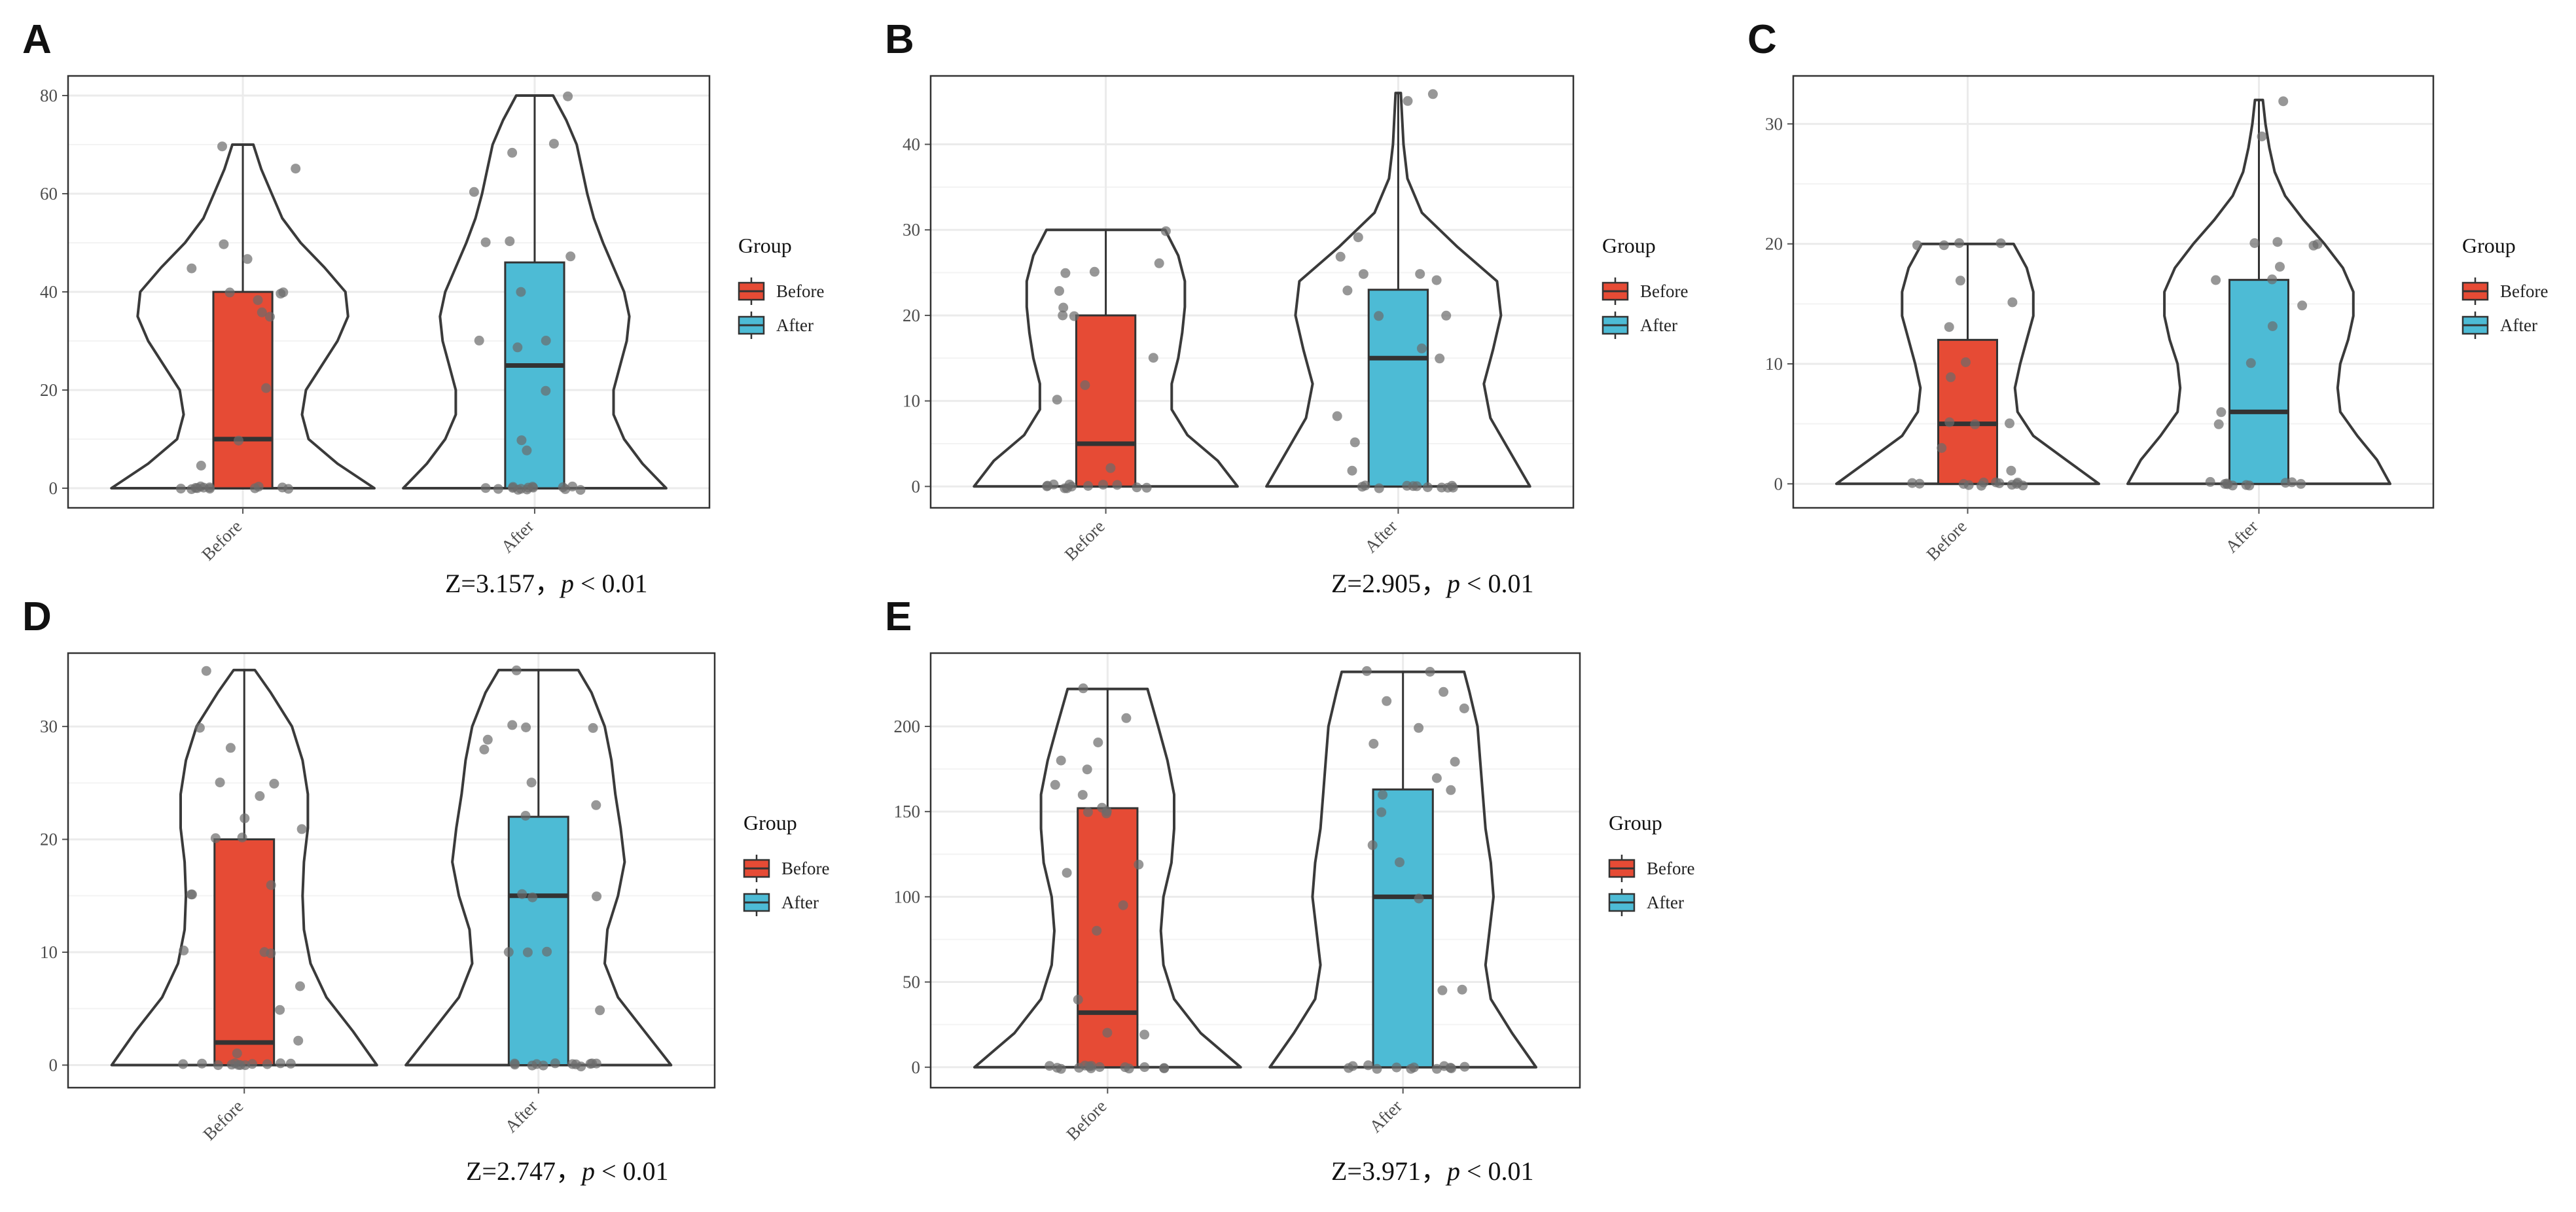  I want to click on x-tick-label: After, so click(517, 536).